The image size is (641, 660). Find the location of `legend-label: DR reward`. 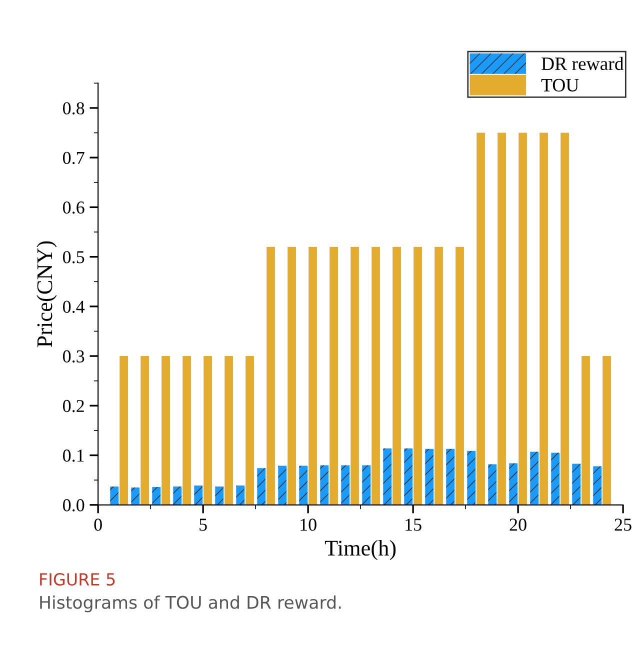

legend-label: DR reward is located at coordinates (583, 63).